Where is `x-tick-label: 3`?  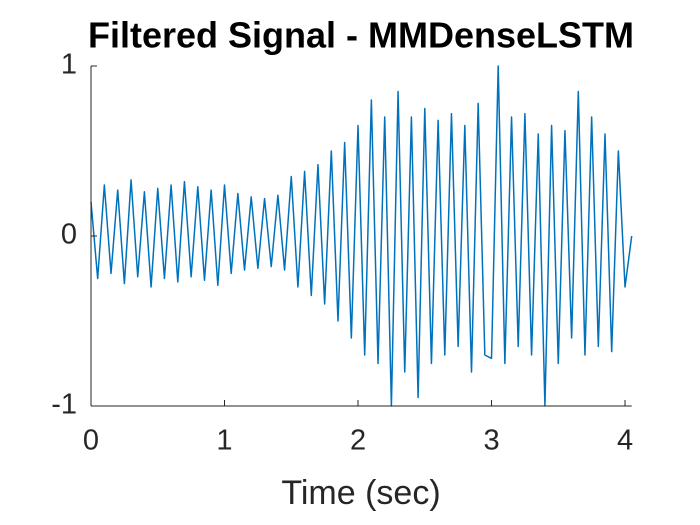 x-tick-label: 3 is located at coordinates (491, 441).